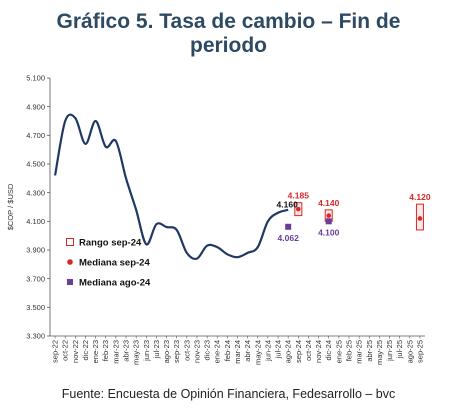 This screenshot has height=412, width=457. What do you see at coordinates (70, 242) in the screenshot?
I see `legend-range-marker` at bounding box center [70, 242].